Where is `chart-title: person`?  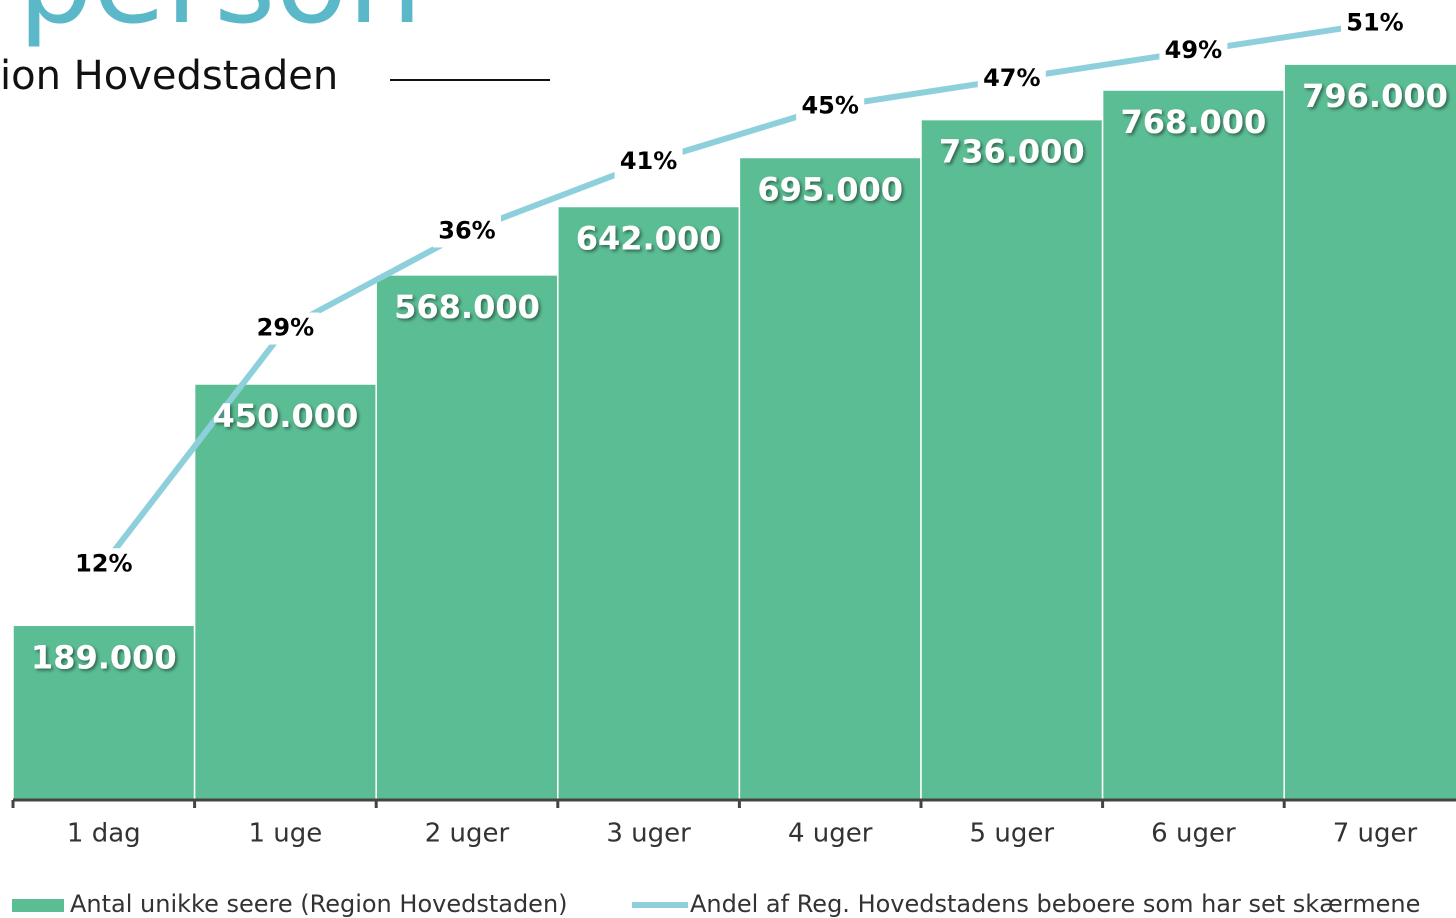
chart-title: person is located at coordinates (220, 25).